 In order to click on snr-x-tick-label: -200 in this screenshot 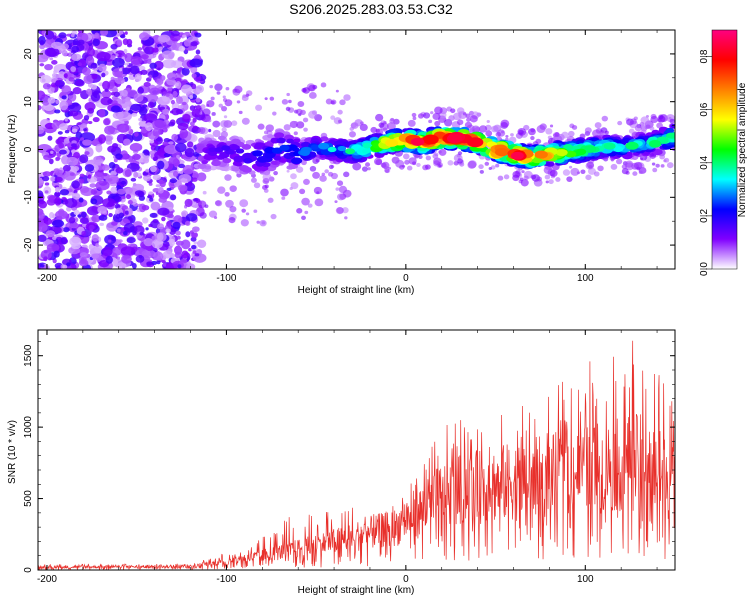, I will do `click(47, 579)`.